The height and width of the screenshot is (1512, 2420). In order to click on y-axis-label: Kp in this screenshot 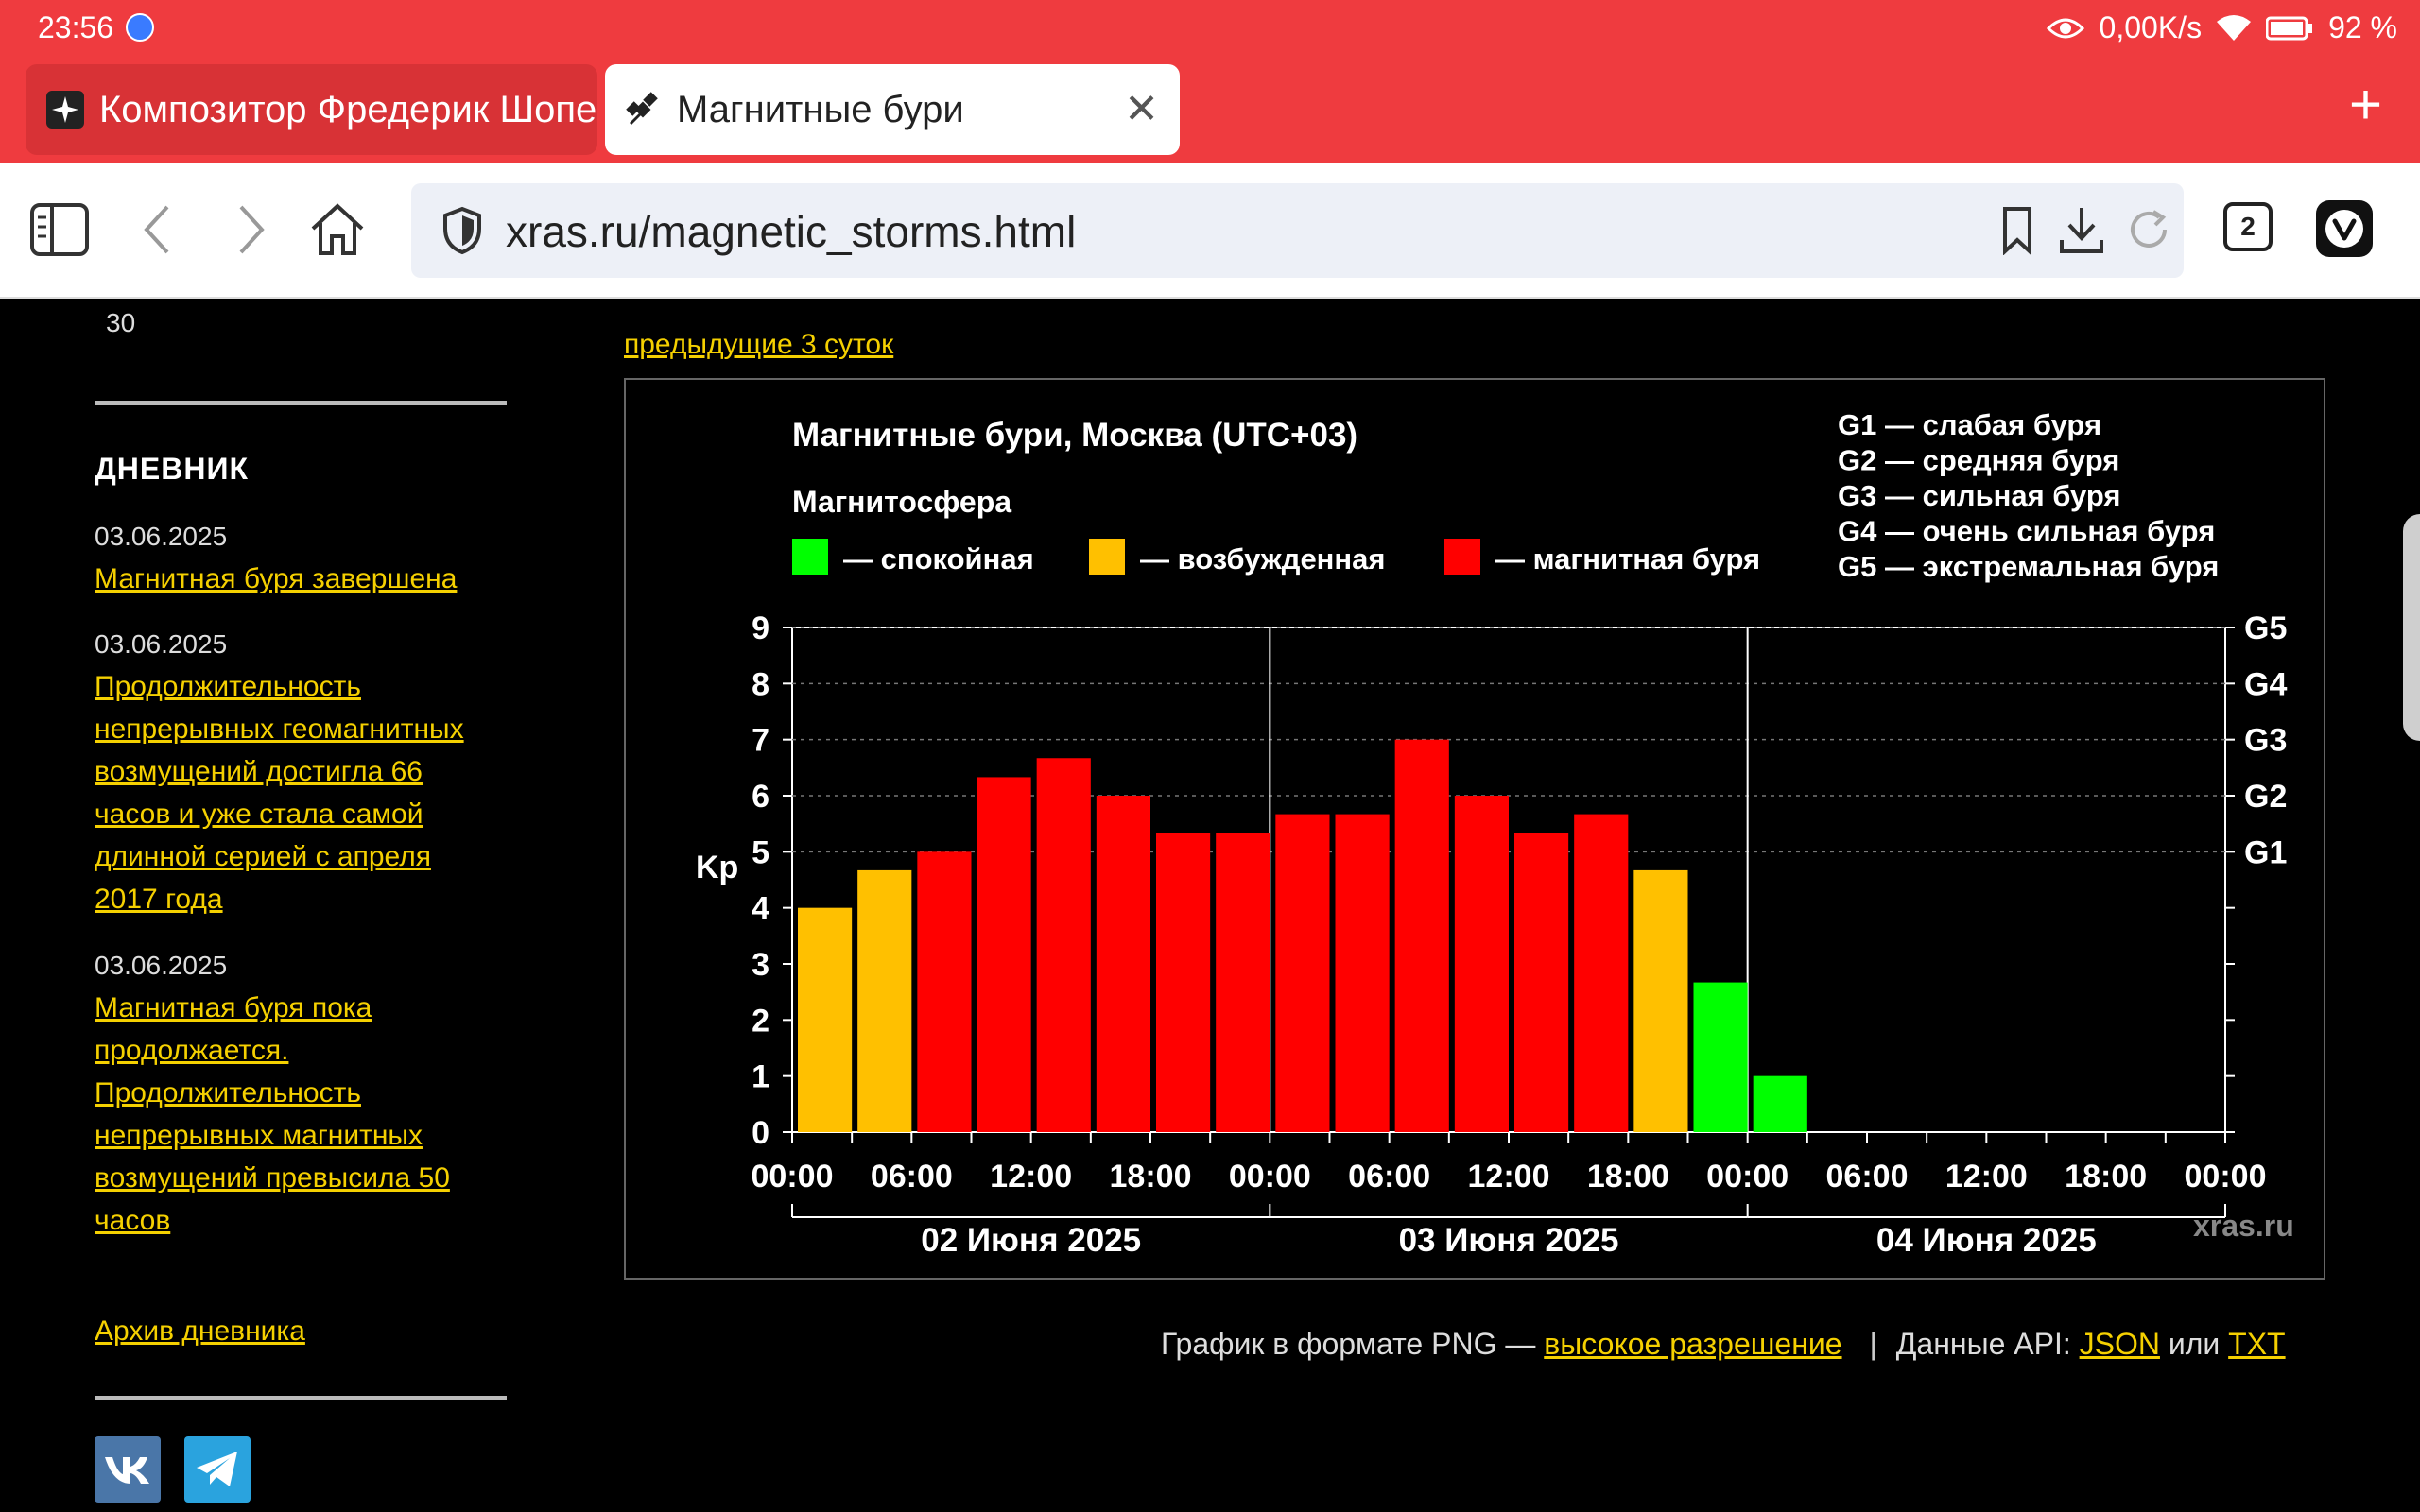, I will do `click(717, 867)`.